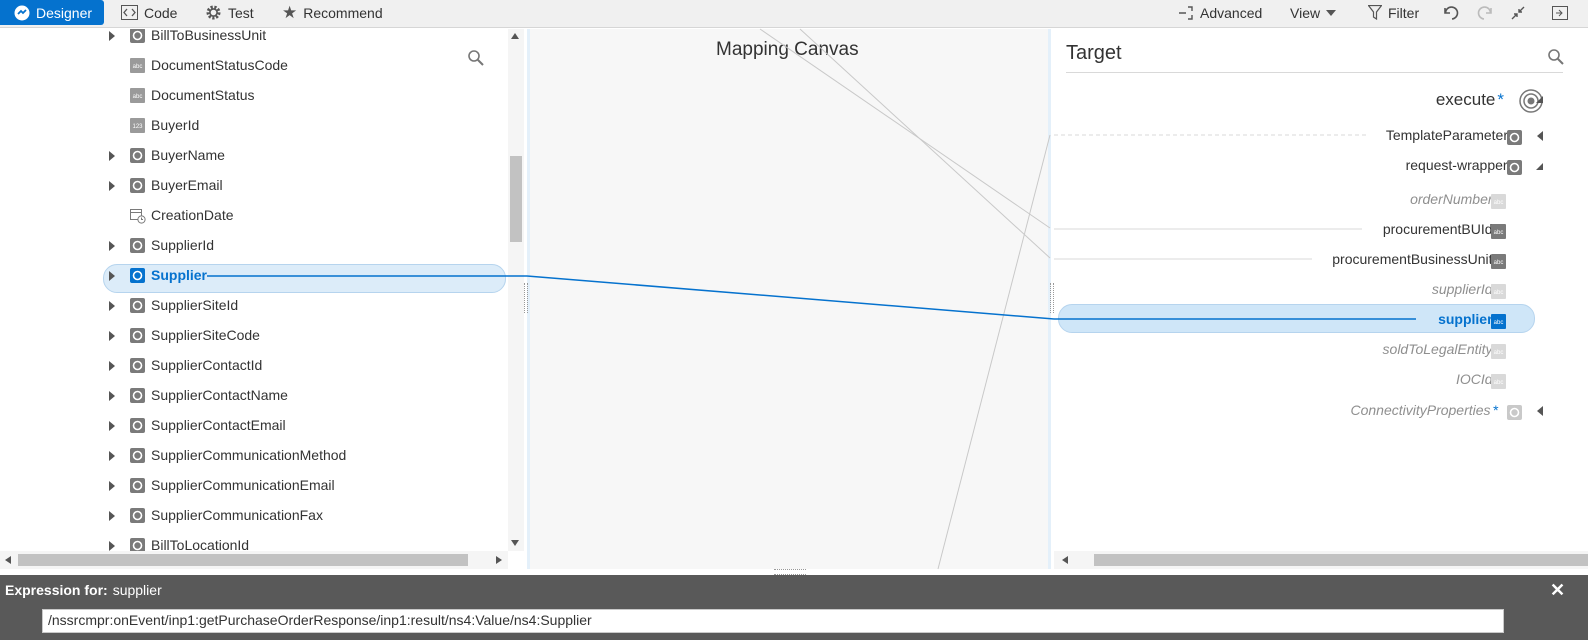  Describe the element at coordinates (516, 199) in the screenshot. I see `source-vertical-thumb` at that location.